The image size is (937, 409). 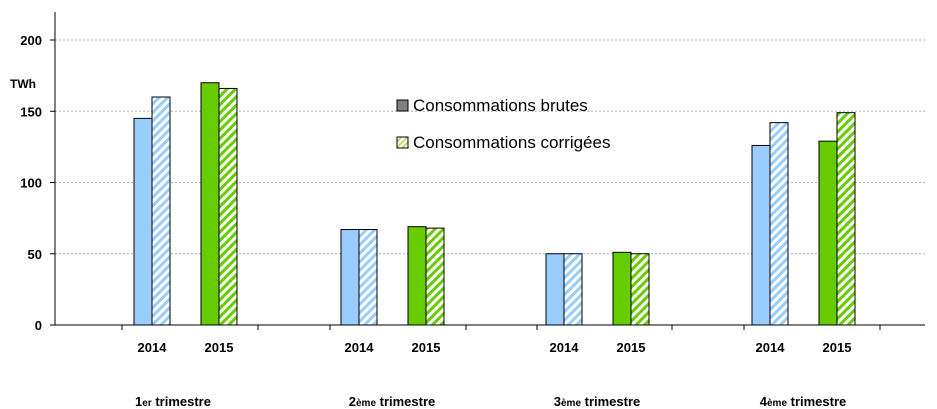 I want to click on y-tick-label-0: 0, so click(x=38, y=325).